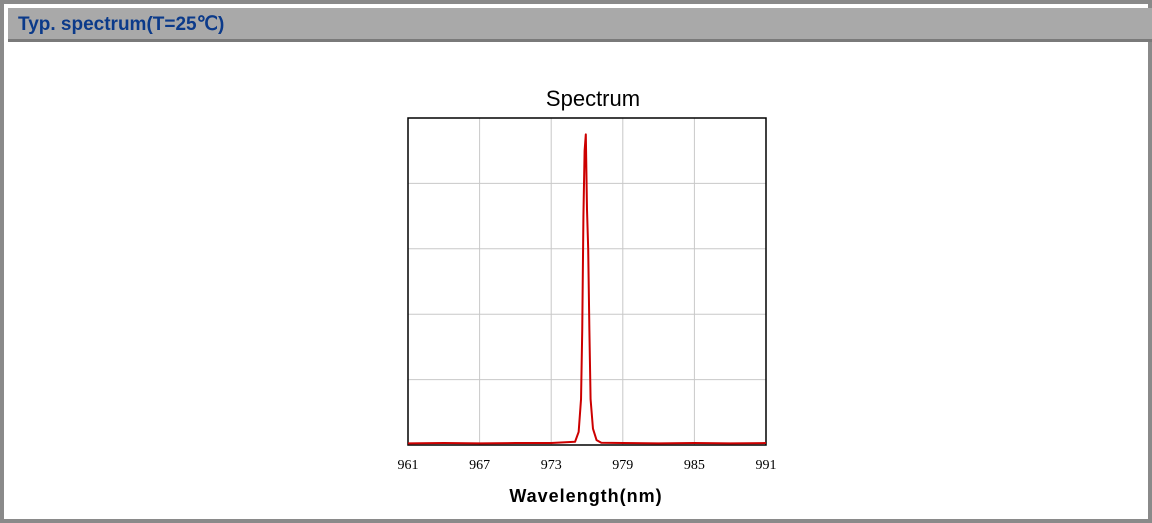 Image resolution: width=1152 pixels, height=523 pixels. Describe the element at coordinates (622, 465) in the screenshot. I see `x-tick-label: 979` at that location.